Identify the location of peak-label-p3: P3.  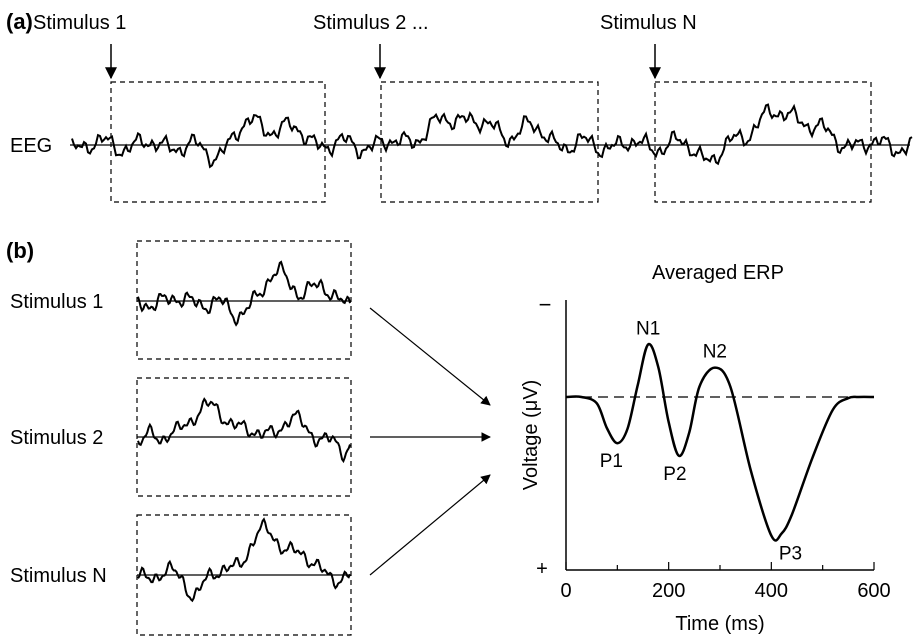
(790, 554).